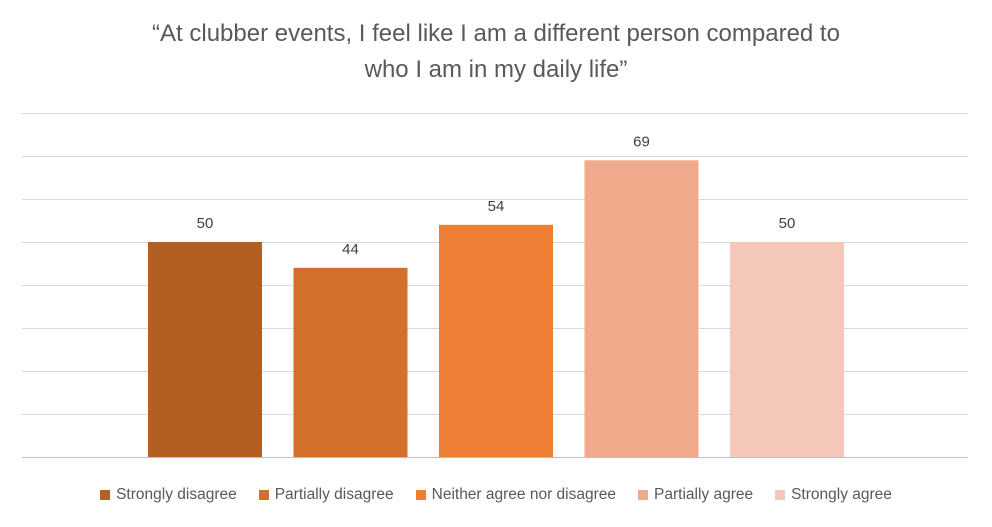  I want to click on legend-label: Strongly disagree, so click(176, 494).